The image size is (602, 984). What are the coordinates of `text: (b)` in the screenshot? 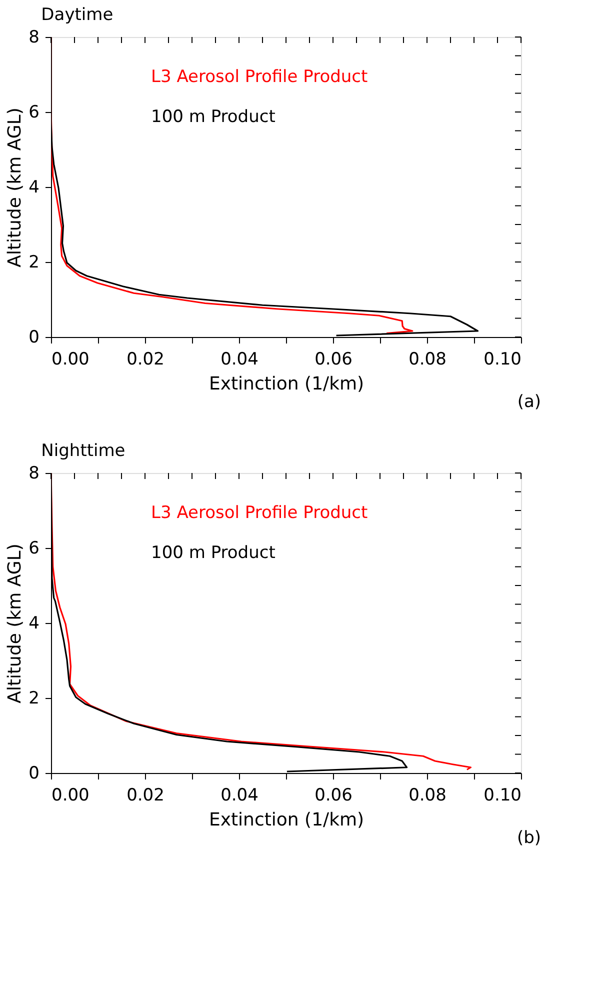 It's located at (528, 838).